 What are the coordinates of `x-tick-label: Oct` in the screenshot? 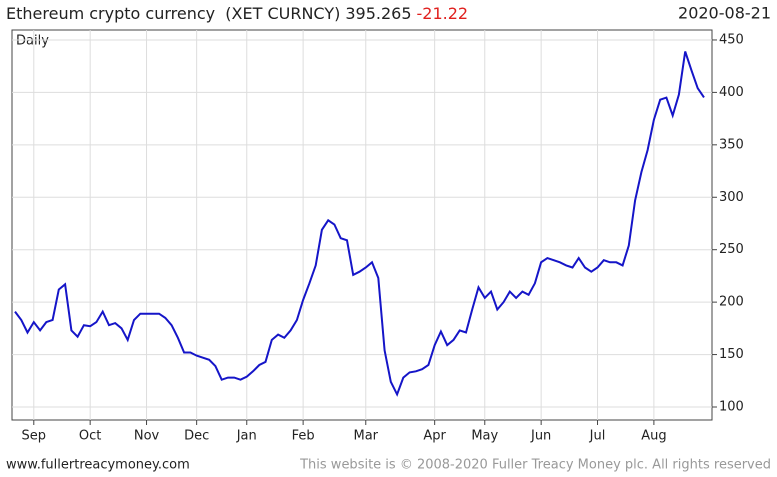 It's located at (90, 436).